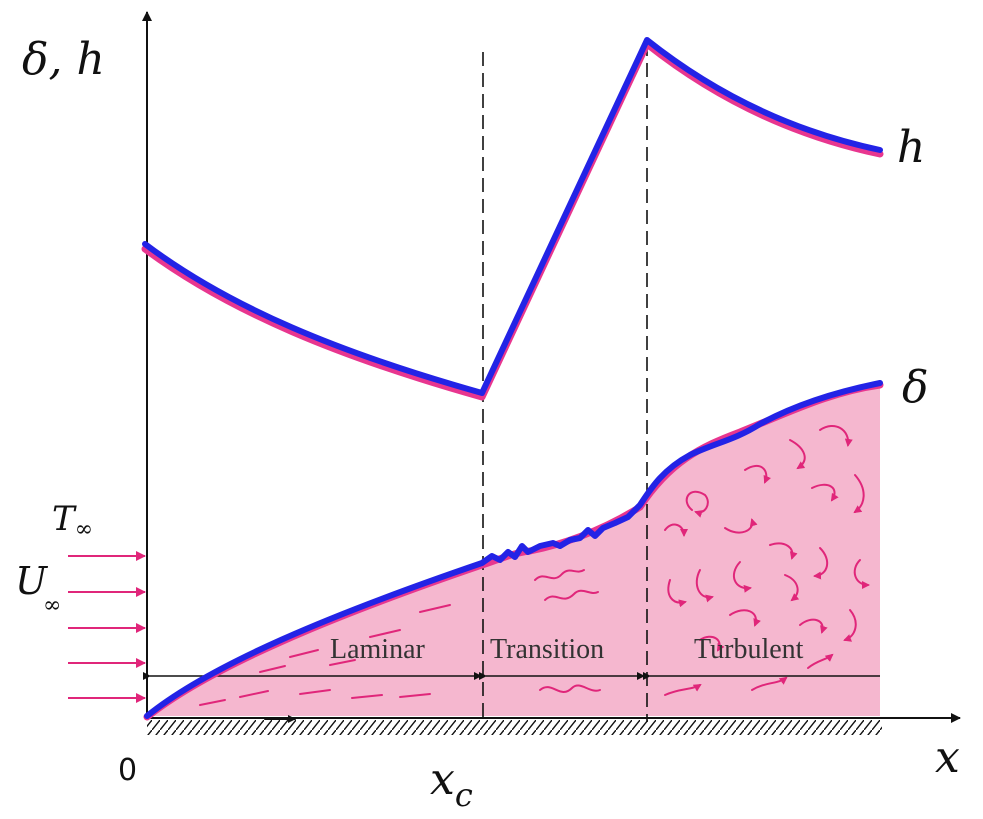  What do you see at coordinates (38, 588) in the screenshot?
I see `freestream-velocity-label: U ∞` at bounding box center [38, 588].